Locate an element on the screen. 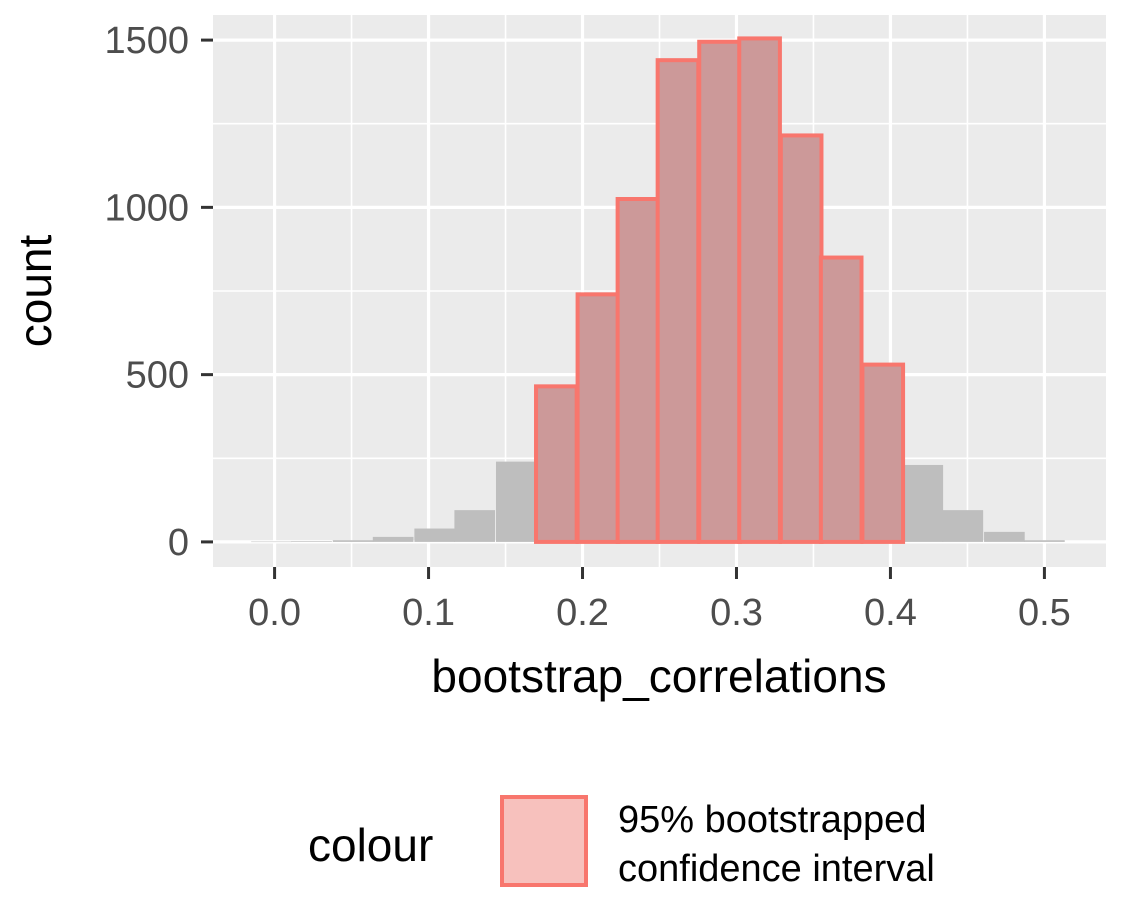  x-tick-label: 0.2 is located at coordinates (582, 613).